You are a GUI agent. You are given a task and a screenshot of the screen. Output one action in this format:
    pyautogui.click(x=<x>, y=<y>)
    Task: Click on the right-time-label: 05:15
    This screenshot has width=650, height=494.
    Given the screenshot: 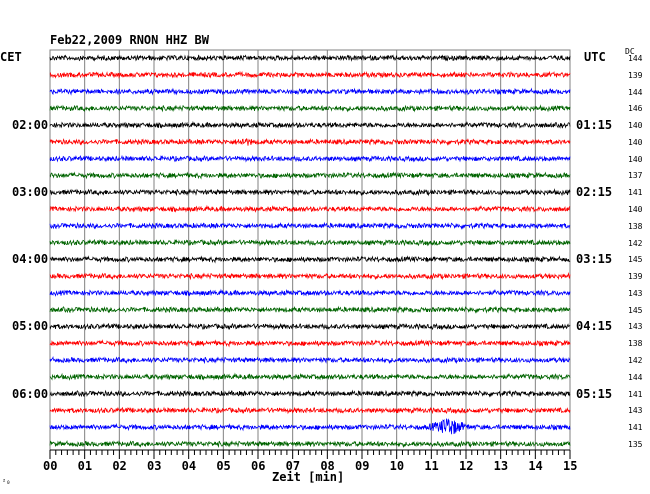 What is the action you would take?
    pyautogui.click(x=594, y=393)
    